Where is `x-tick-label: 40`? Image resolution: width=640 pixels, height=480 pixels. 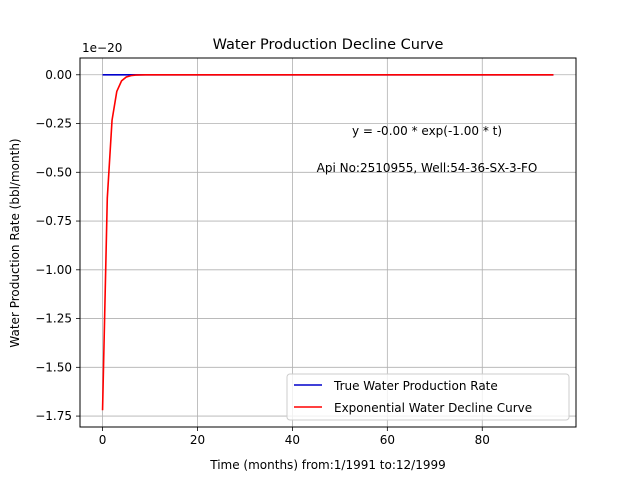
x-tick-label: 40 is located at coordinates (292, 440).